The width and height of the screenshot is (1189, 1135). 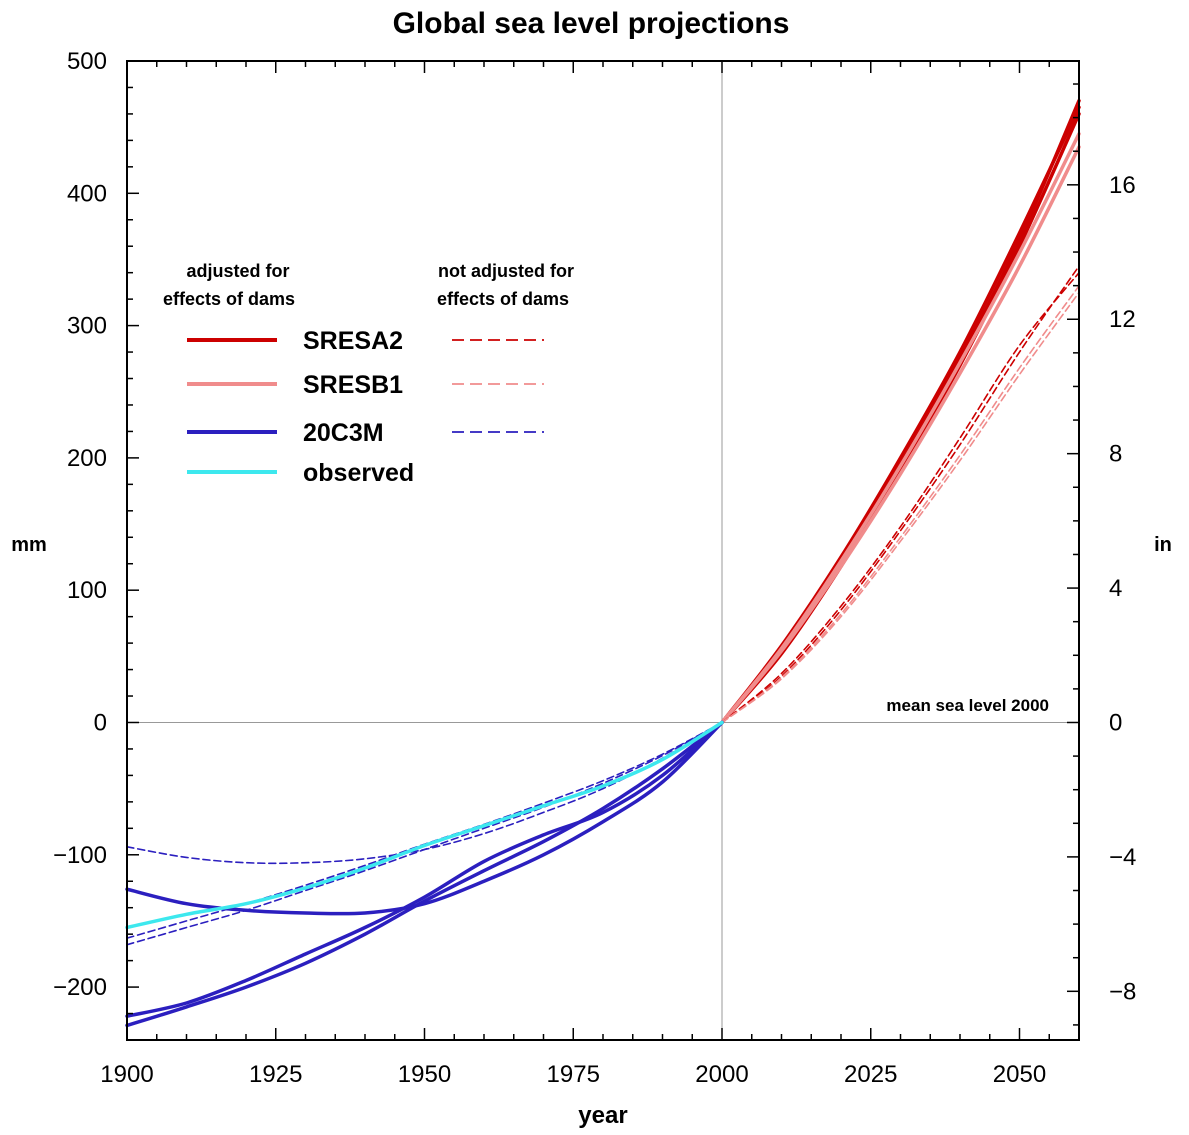 What do you see at coordinates (343, 433) in the screenshot?
I see `legend-label: 20C3M` at bounding box center [343, 433].